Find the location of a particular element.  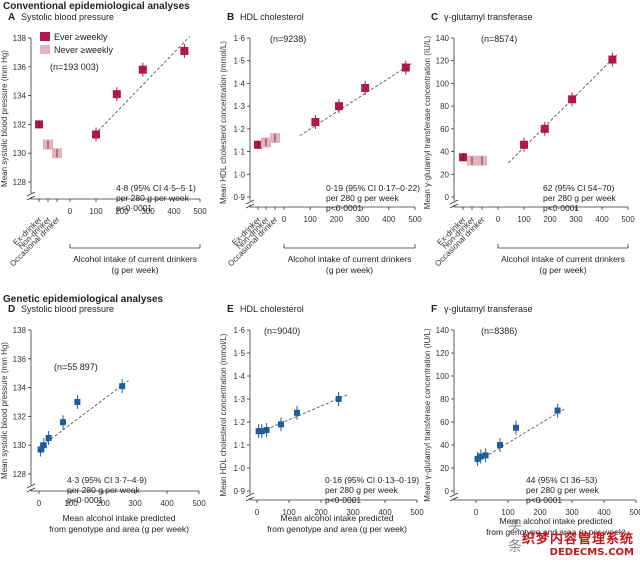

y-tick-label: 140 is located at coordinates (443, 38).